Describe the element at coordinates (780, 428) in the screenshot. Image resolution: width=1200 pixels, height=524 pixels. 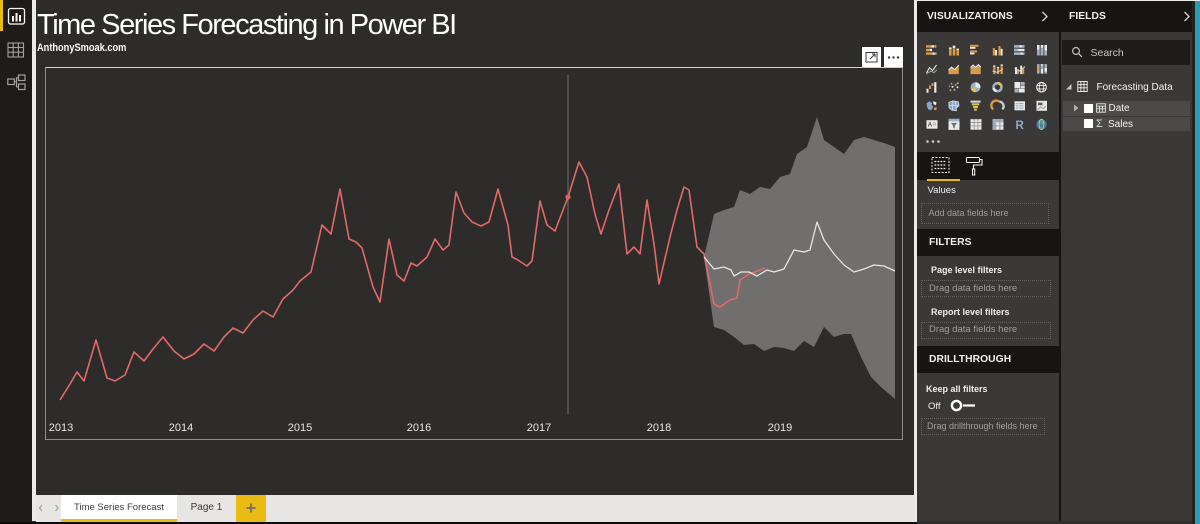
I see `svg-text: 2019` at that location.